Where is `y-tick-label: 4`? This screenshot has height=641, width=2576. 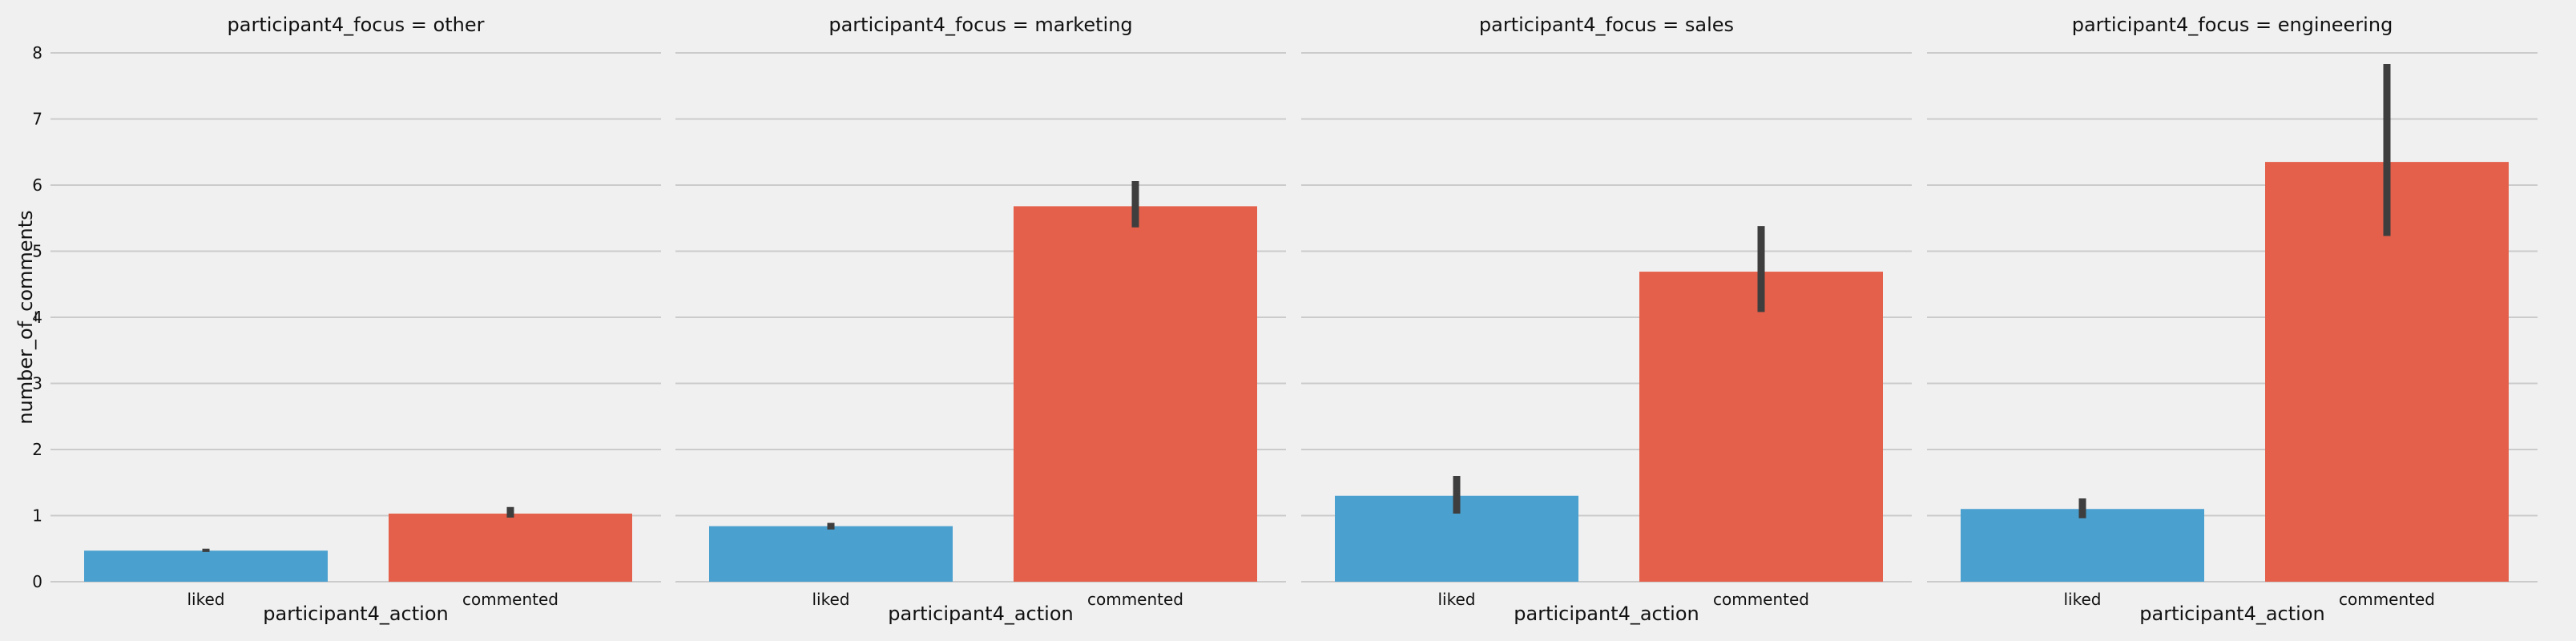 y-tick-label: 4 is located at coordinates (37, 317).